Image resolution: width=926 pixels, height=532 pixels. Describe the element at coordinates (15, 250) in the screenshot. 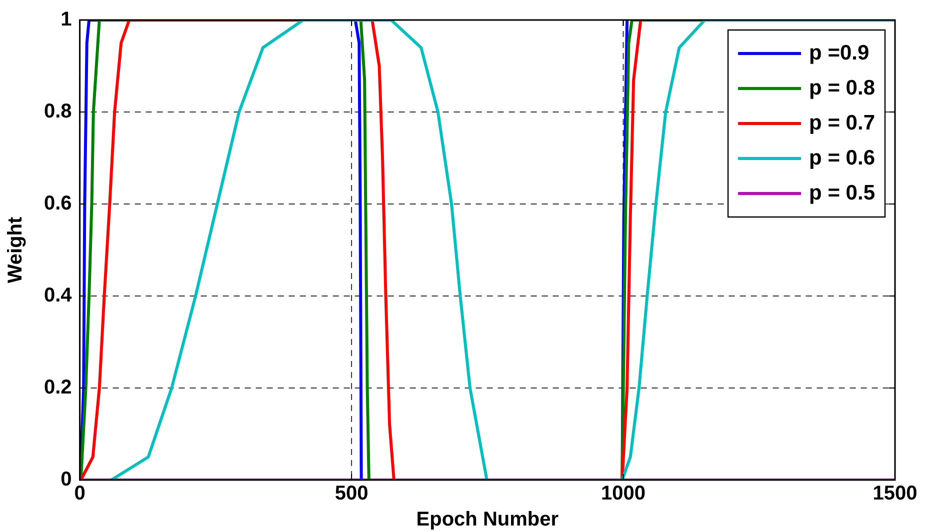

I see `y-axis-title: Weight` at that location.